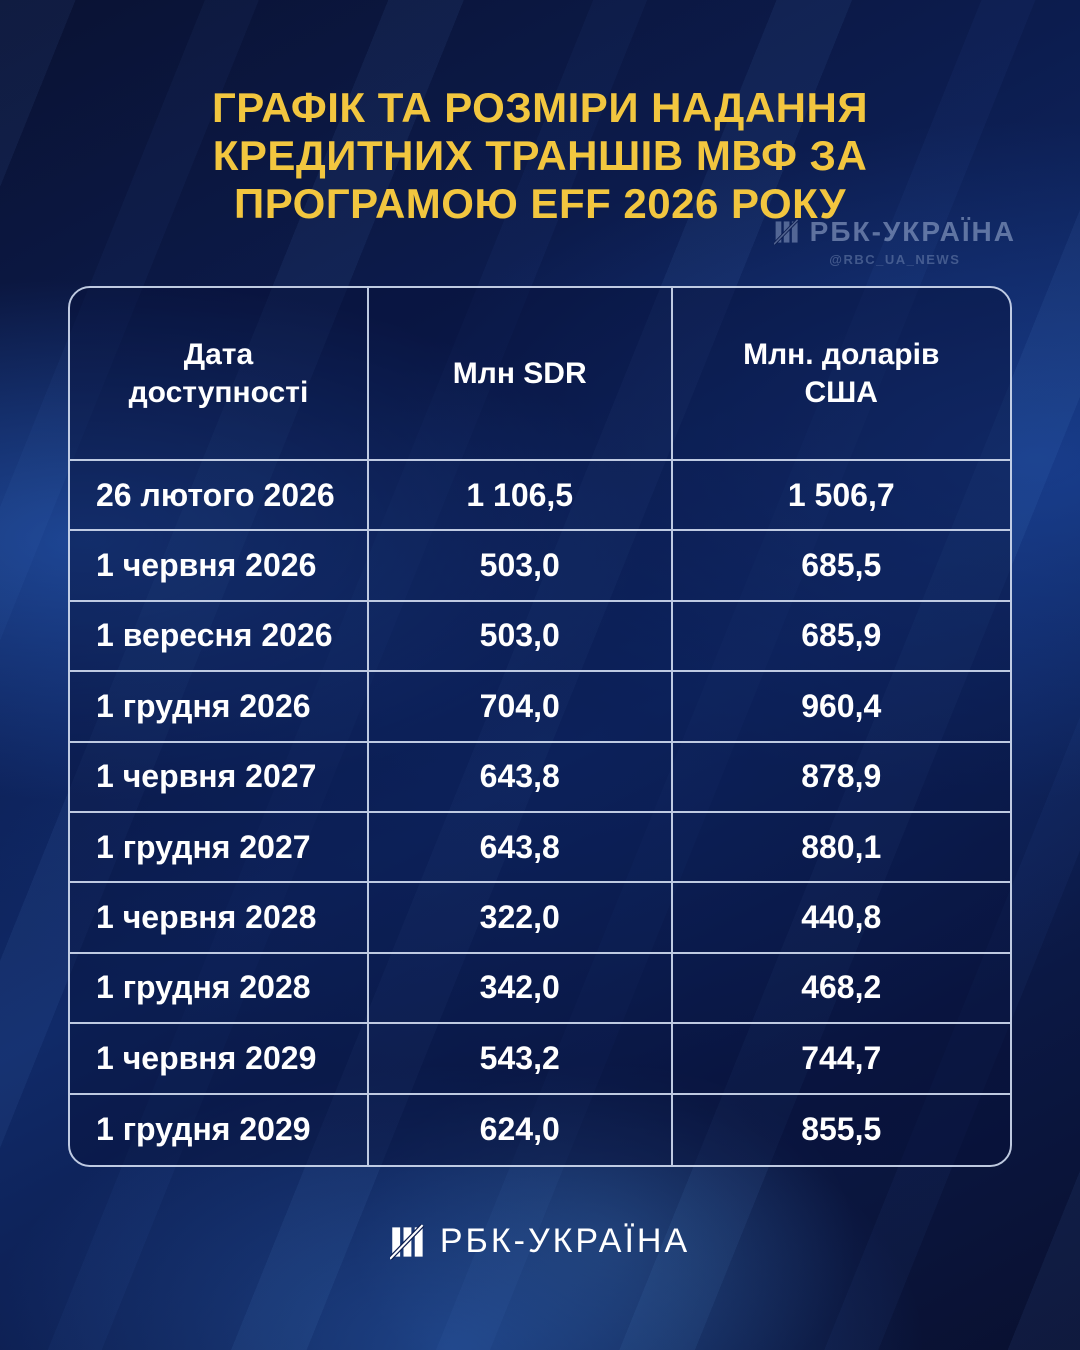  Describe the element at coordinates (841, 1059) in the screenshot. I see `usd-amount-cell: 744,7` at that location.